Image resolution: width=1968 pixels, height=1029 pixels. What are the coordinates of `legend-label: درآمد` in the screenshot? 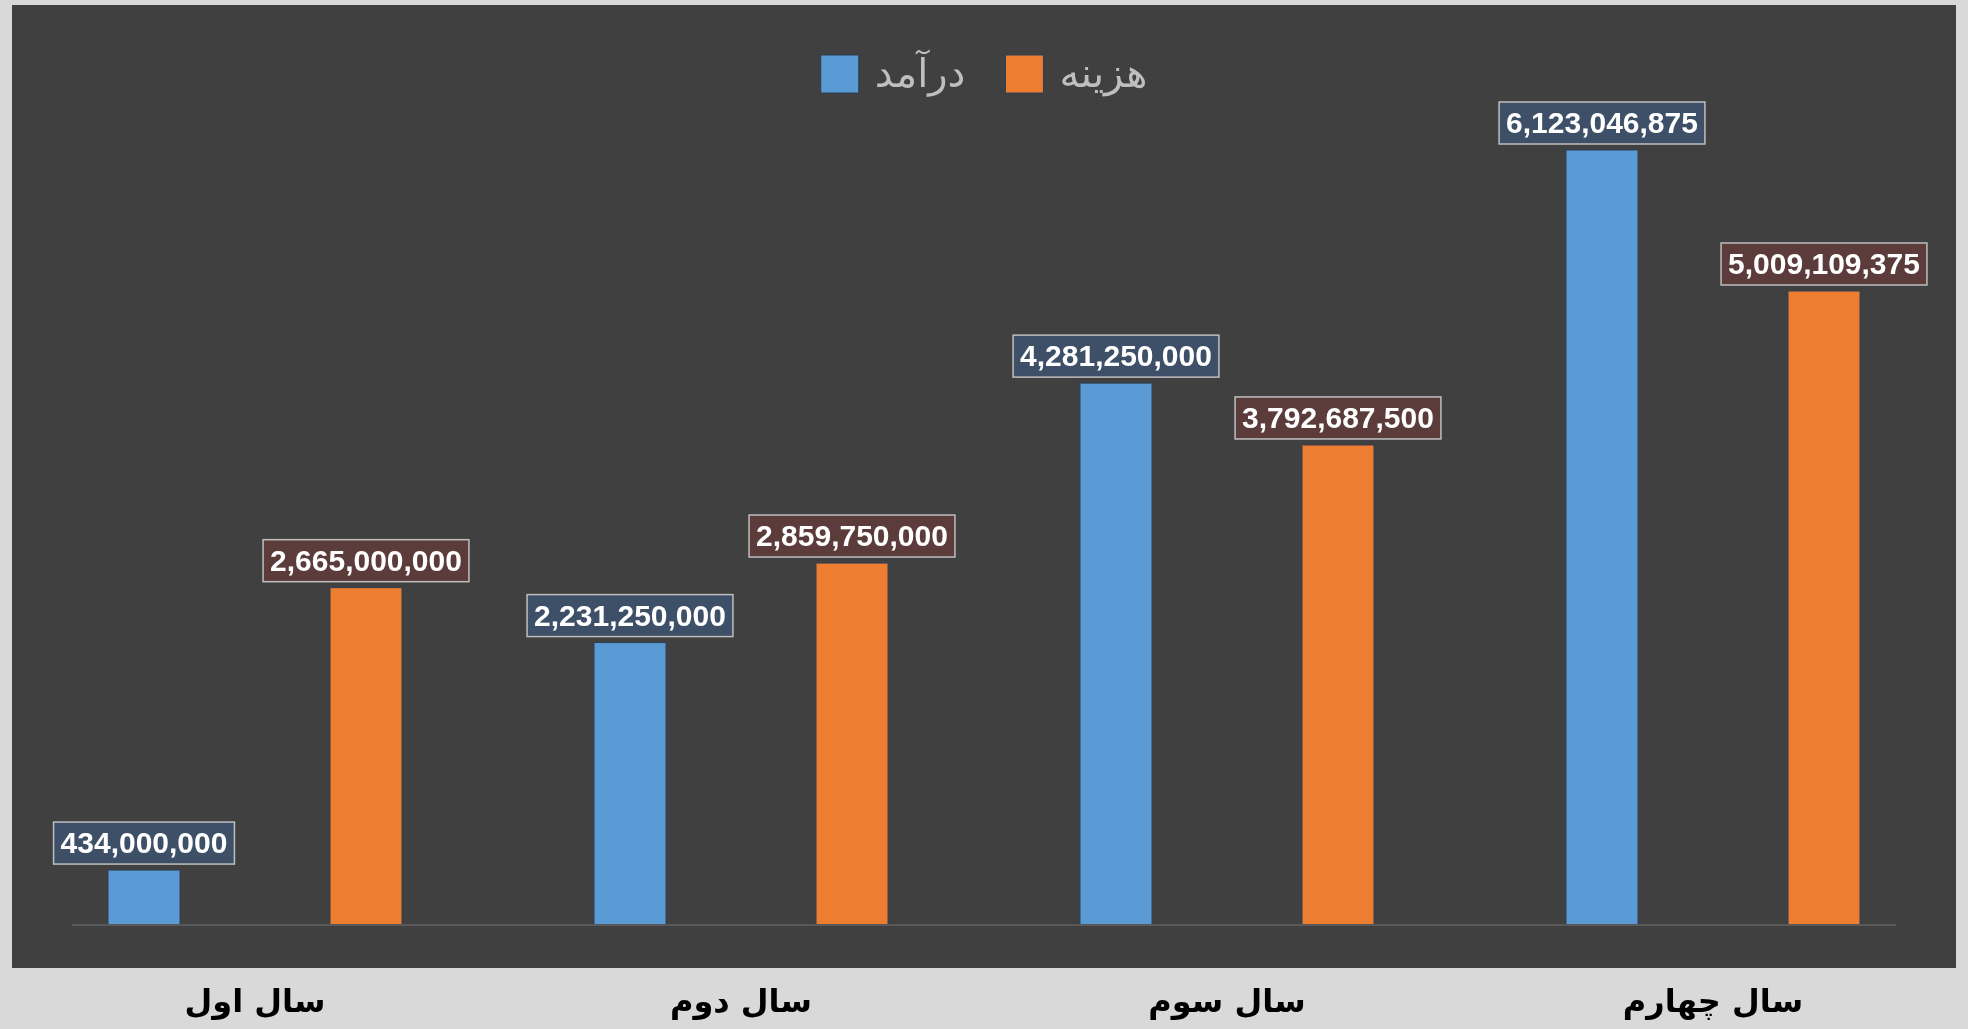 It's located at (920, 73).